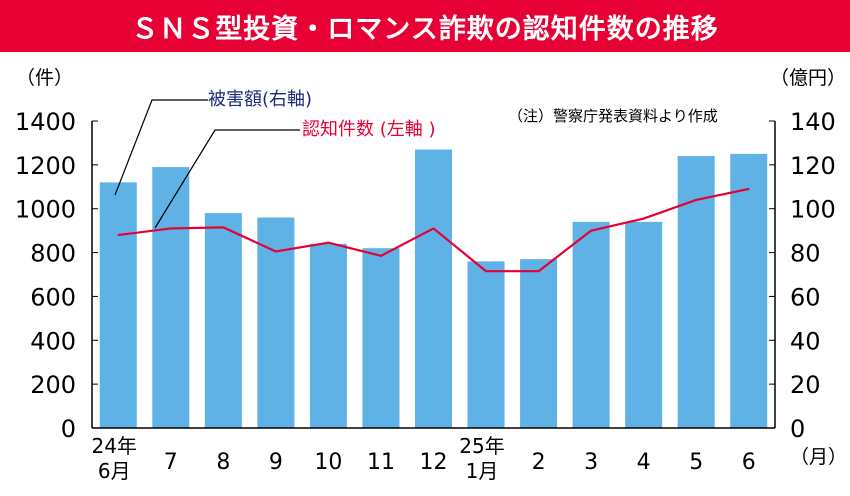 This screenshot has height=496, width=850. Describe the element at coordinates (481, 458) in the screenshot. I see `x-tick-label: 25年 1月` at that location.